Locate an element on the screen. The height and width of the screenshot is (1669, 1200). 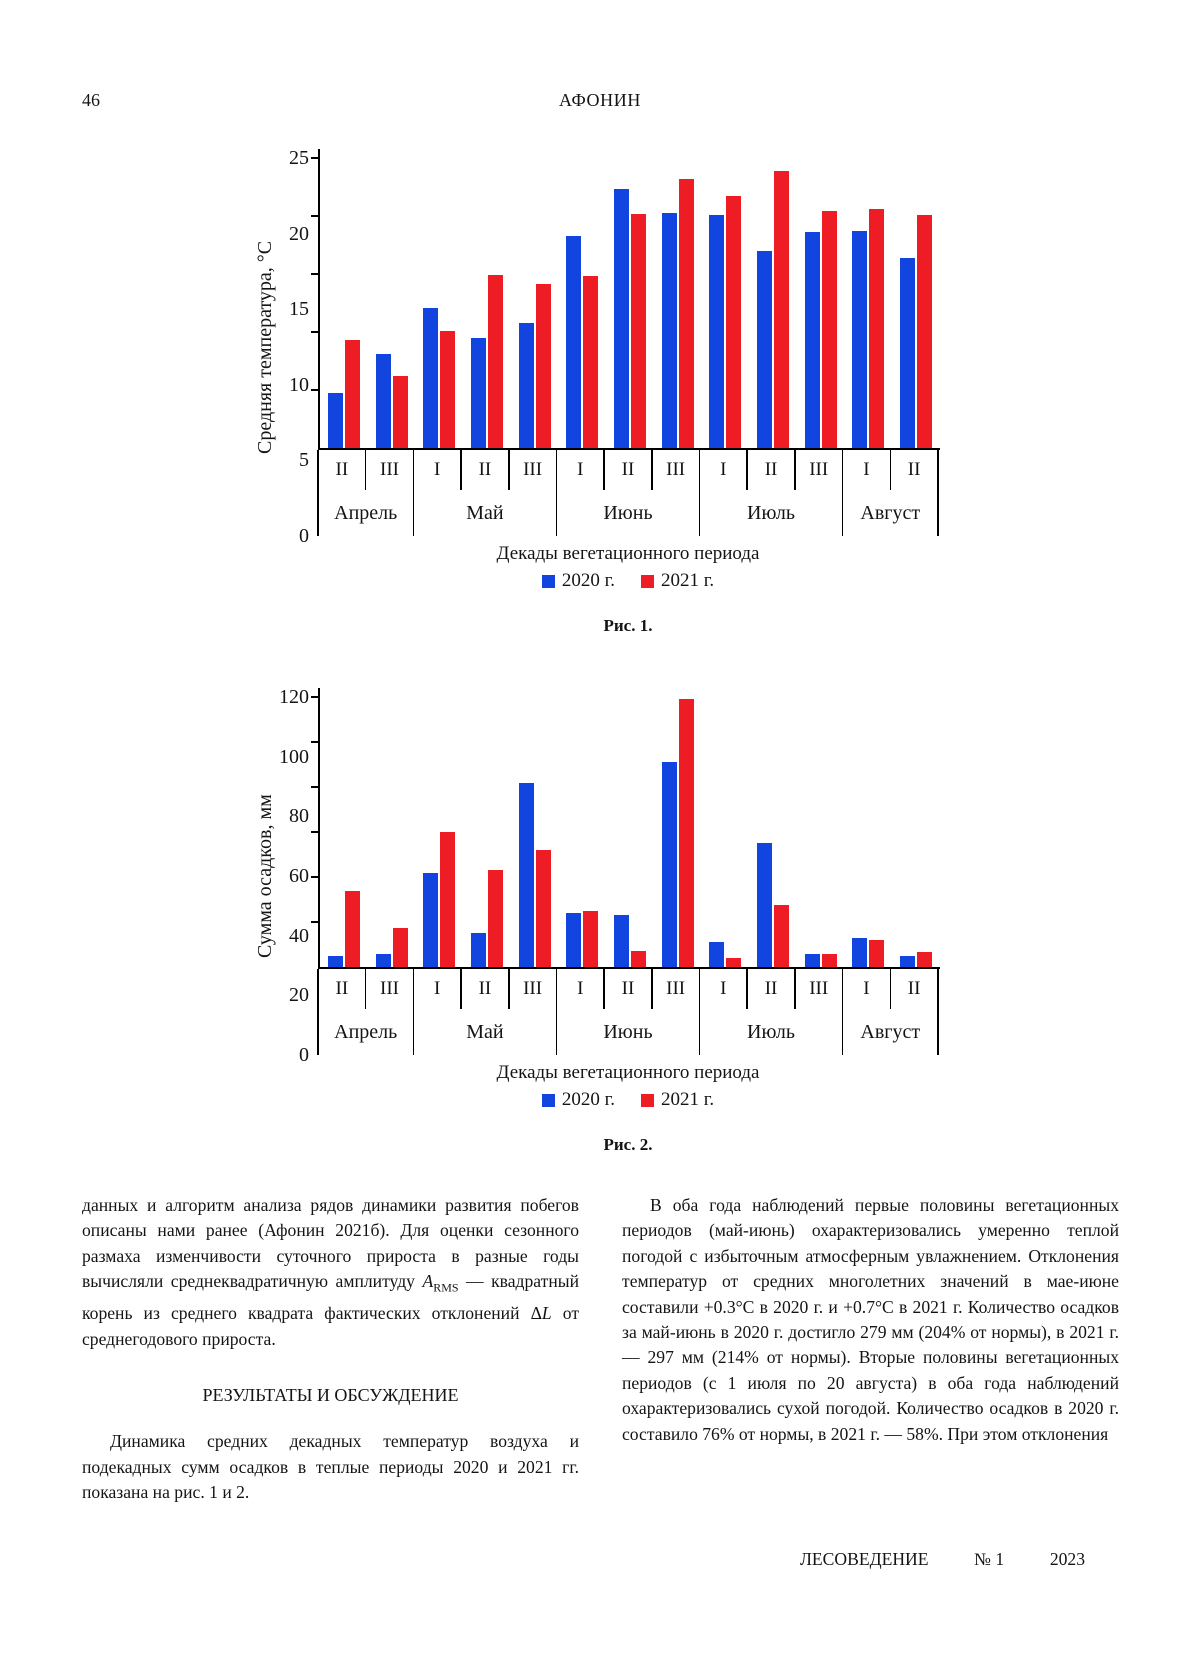
text-segment: A is located at coordinates (428, 1281).